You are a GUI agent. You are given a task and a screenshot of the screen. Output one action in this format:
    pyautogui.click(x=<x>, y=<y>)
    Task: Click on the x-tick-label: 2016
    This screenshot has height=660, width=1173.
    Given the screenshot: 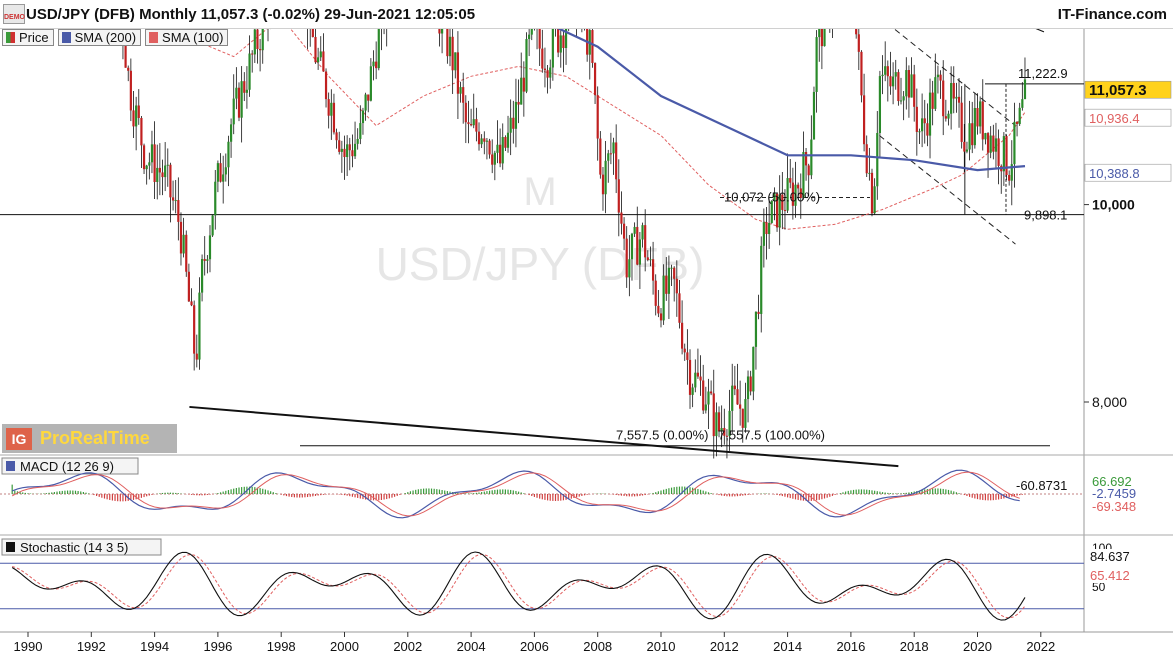 What is the action you would take?
    pyautogui.click(x=850, y=646)
    